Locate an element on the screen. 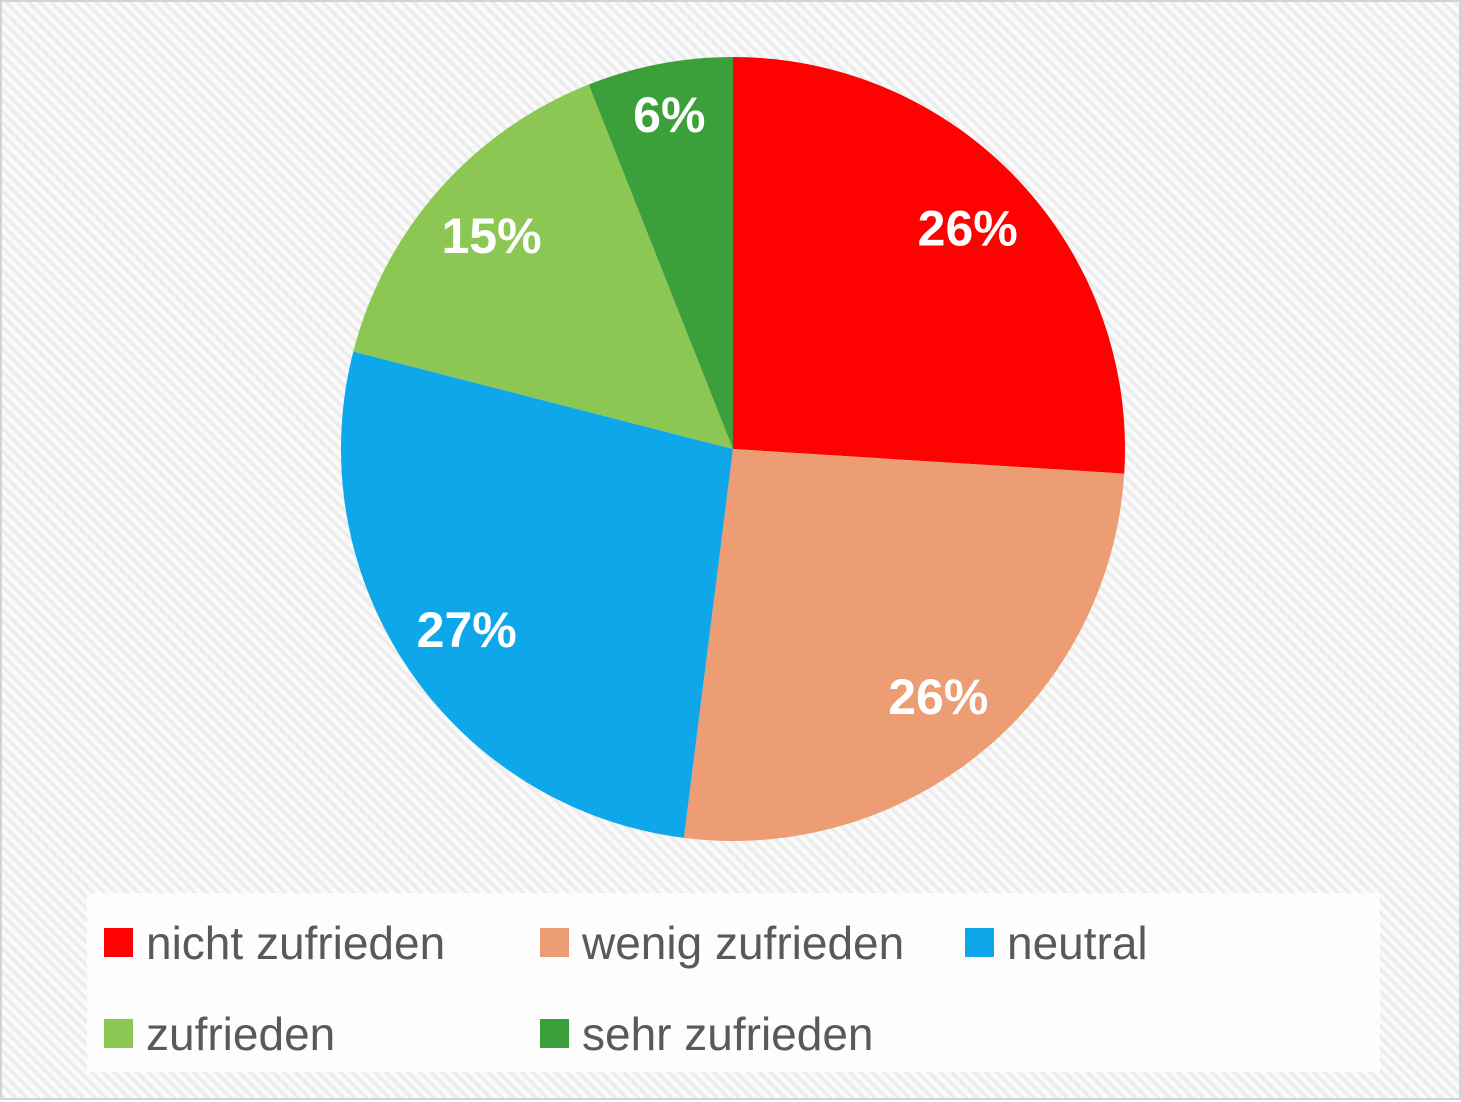 The width and height of the screenshot is (1461, 1102). slice-label: 6% is located at coordinates (669, 115).